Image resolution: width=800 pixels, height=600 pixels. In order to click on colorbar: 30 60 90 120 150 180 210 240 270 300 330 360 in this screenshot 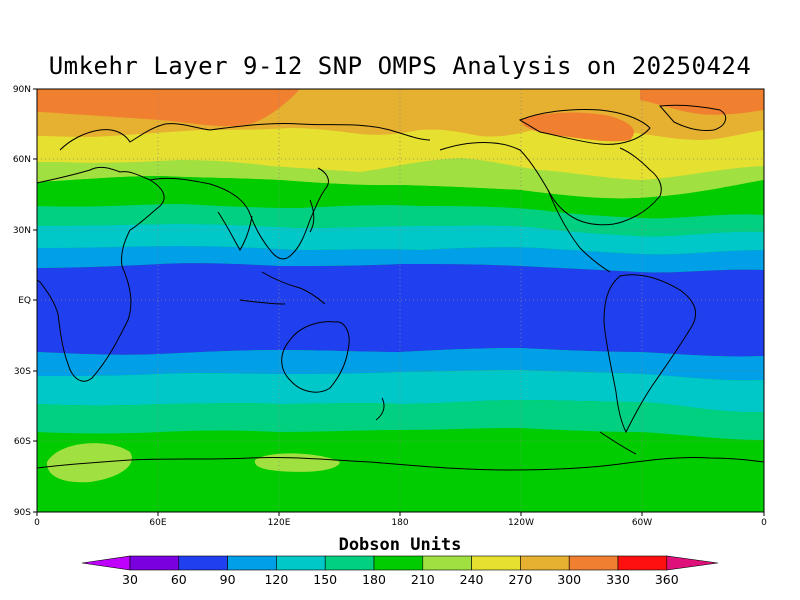, I will do `click(400, 571)`.